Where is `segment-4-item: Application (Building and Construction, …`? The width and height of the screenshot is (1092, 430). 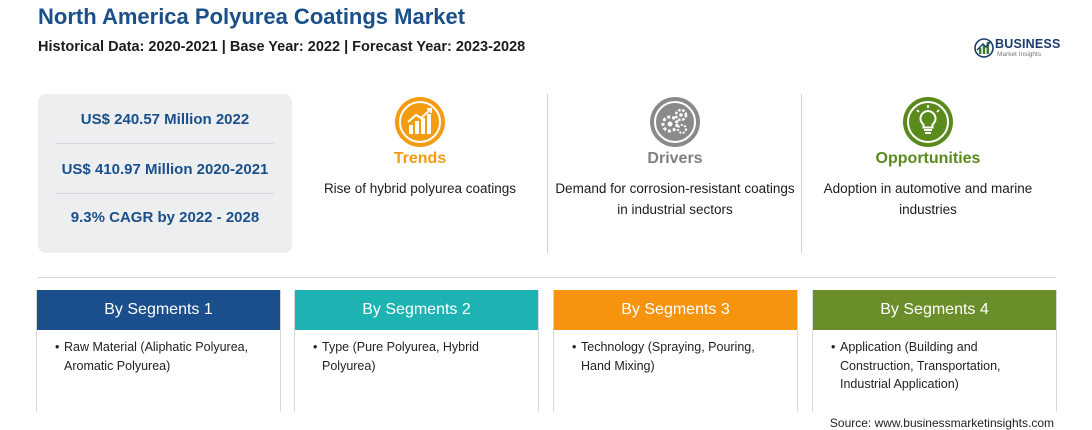
segment-4-item: Application (Building and Construction, … is located at coordinates (937, 366).